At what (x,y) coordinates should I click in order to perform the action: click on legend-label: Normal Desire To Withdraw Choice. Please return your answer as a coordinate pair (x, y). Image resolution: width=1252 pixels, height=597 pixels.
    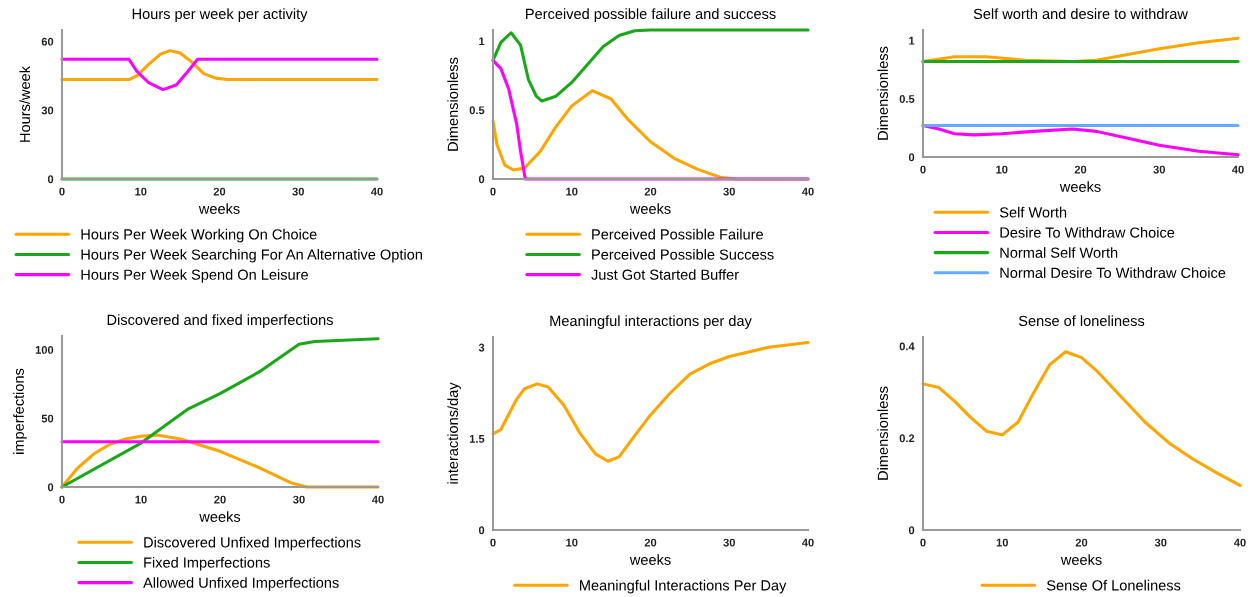
    Looking at the image, I should click on (1113, 273).